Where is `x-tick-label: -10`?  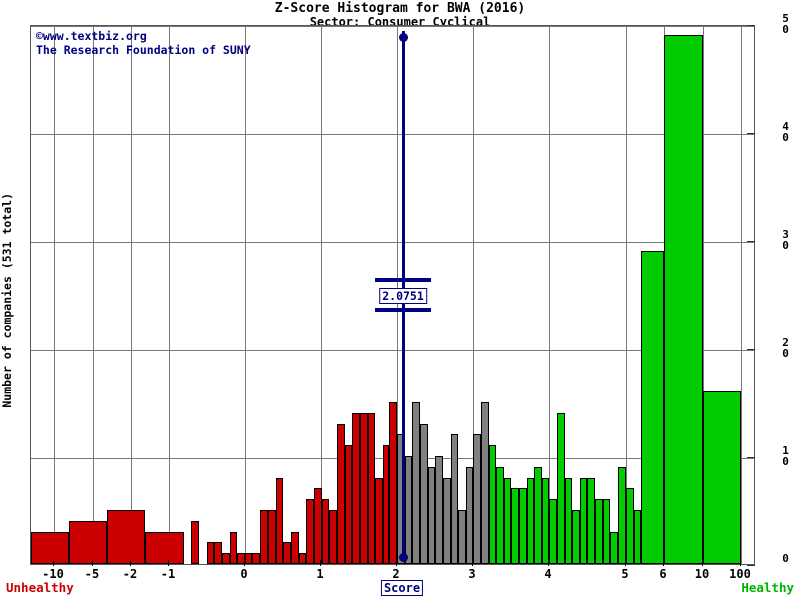 x-tick-label: -10 is located at coordinates (53, 574).